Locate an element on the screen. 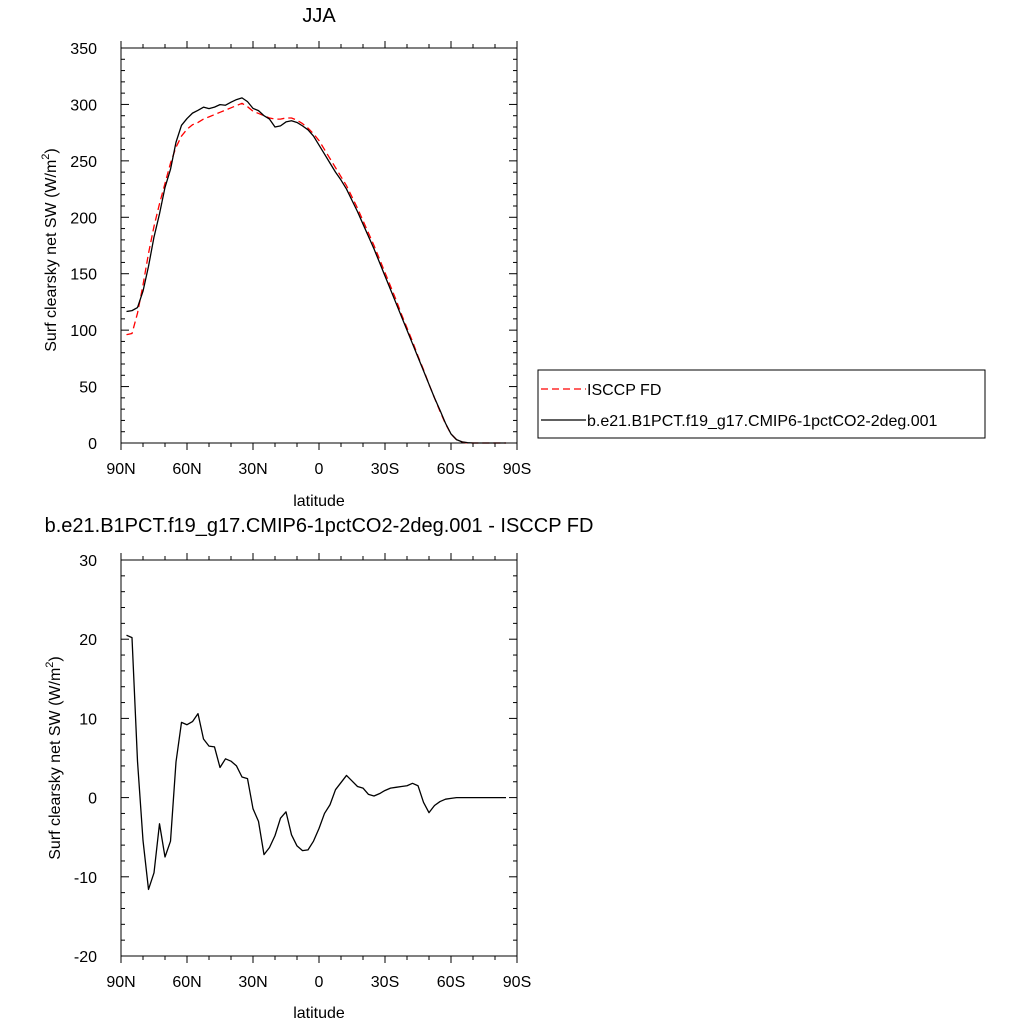  x-axis-label-top: latitude is located at coordinates (319, 501).